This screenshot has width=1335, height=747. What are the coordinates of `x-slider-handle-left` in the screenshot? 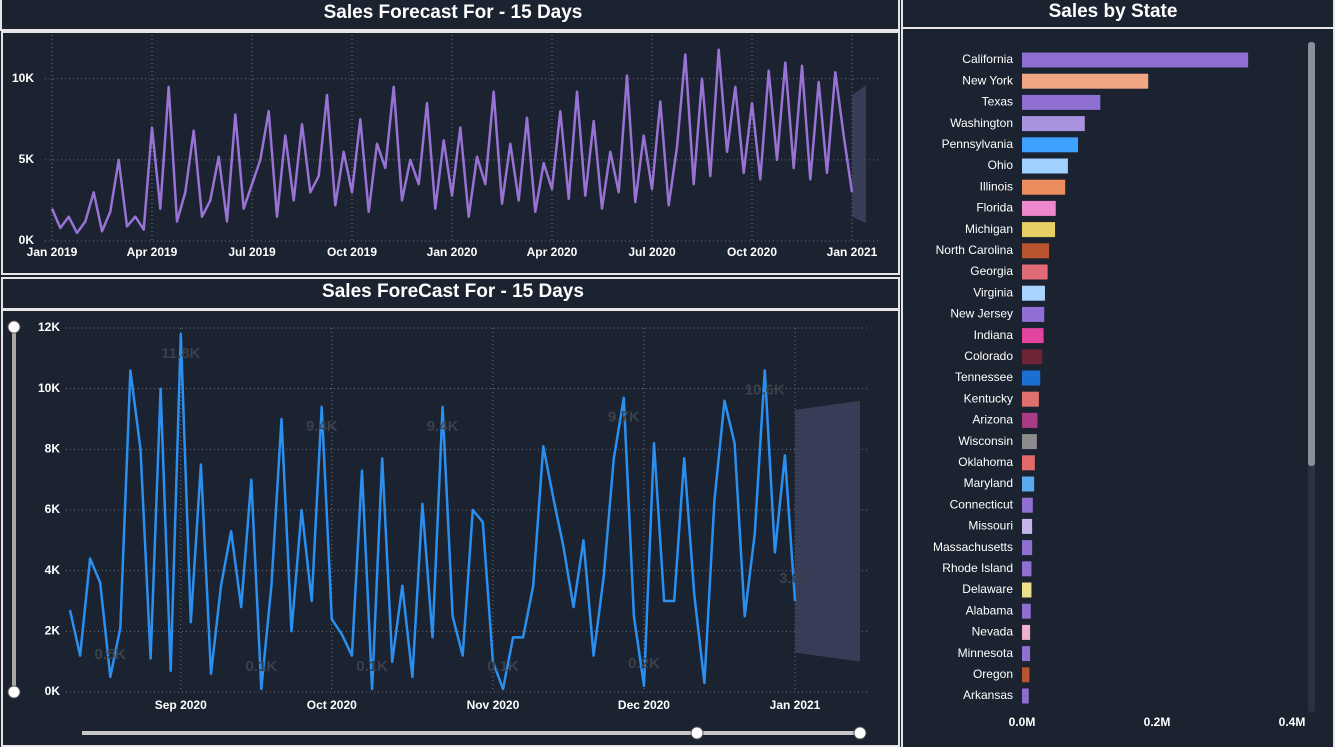 It's located at (697, 733).